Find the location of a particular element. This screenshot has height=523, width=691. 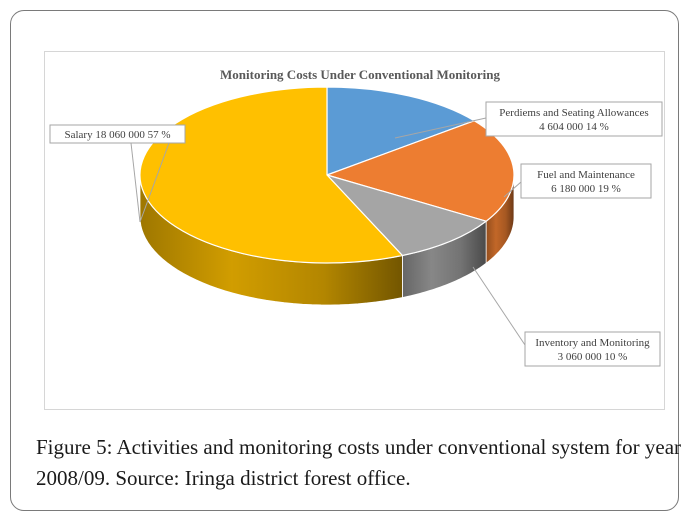

label-value-inventory-and-monitoring: 3 060 000 10 % is located at coordinates (593, 357).